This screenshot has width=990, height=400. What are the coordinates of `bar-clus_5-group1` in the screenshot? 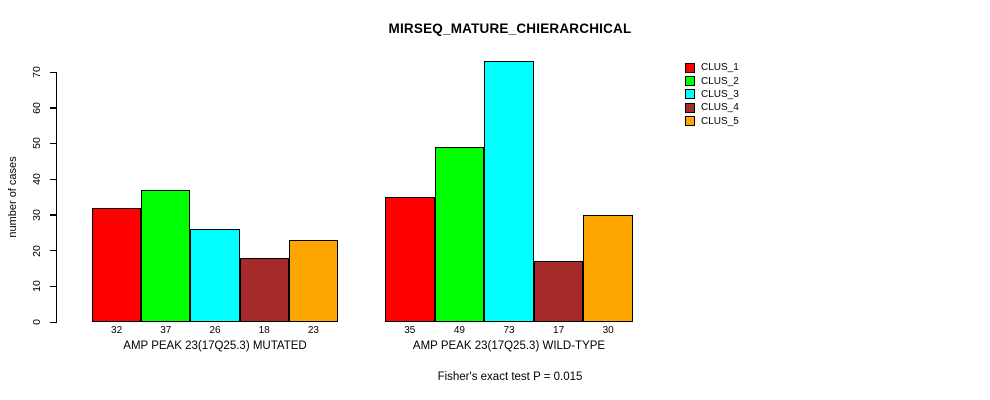 It's located at (313, 280).